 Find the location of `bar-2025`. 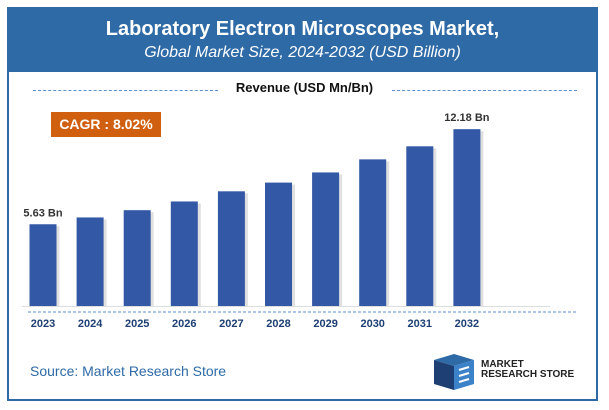

bar-2025 is located at coordinates (137, 258).